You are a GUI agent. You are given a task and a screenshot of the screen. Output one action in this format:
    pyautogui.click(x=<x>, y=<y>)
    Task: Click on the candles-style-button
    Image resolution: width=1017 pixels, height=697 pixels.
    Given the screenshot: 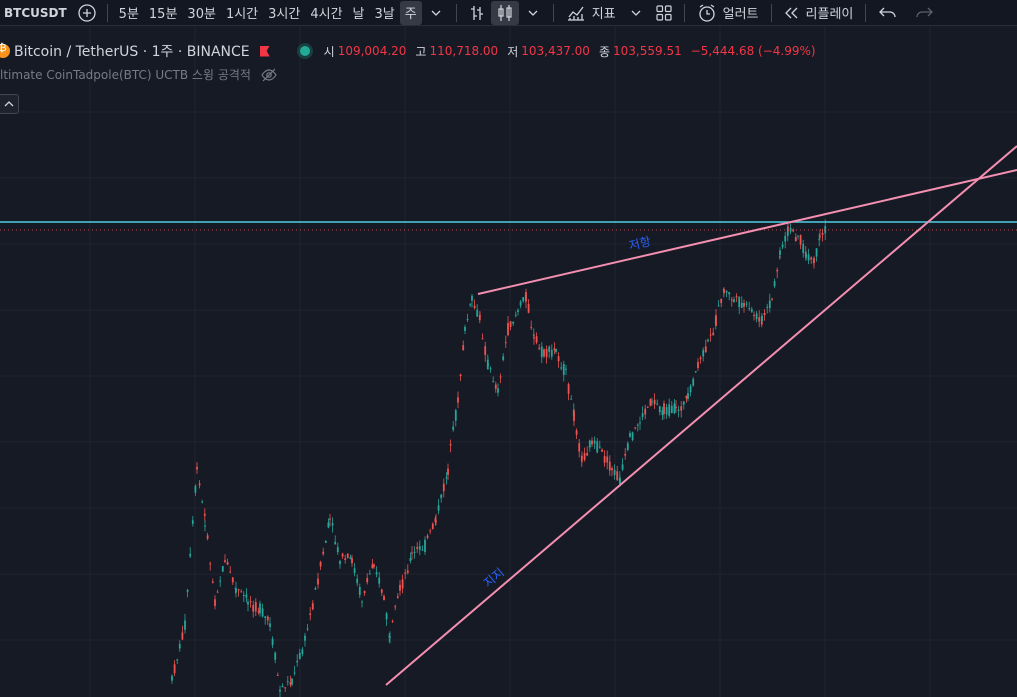 What is the action you would take?
    pyautogui.click(x=504, y=12)
    